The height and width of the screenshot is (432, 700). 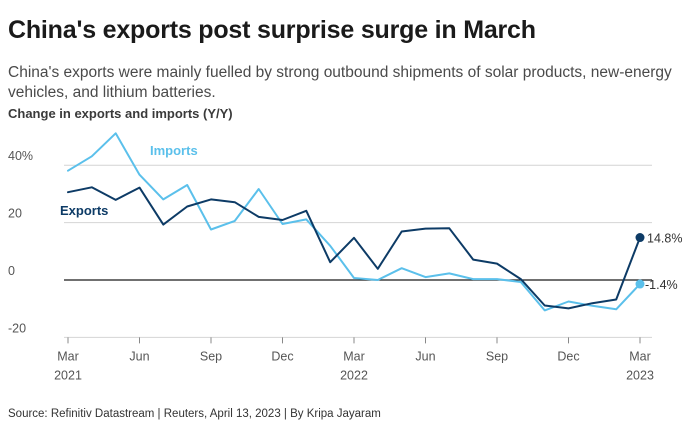 I want to click on end-value-label-exports: 14.8%, so click(x=664, y=239).